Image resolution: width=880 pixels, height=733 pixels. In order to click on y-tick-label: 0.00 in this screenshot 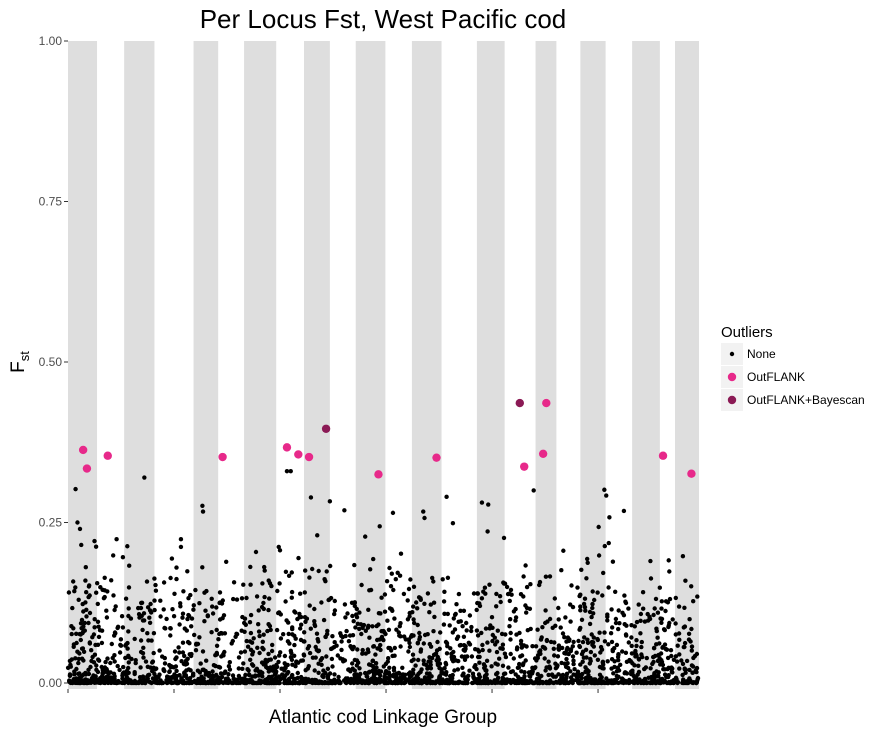, I will do `click(51, 683)`.